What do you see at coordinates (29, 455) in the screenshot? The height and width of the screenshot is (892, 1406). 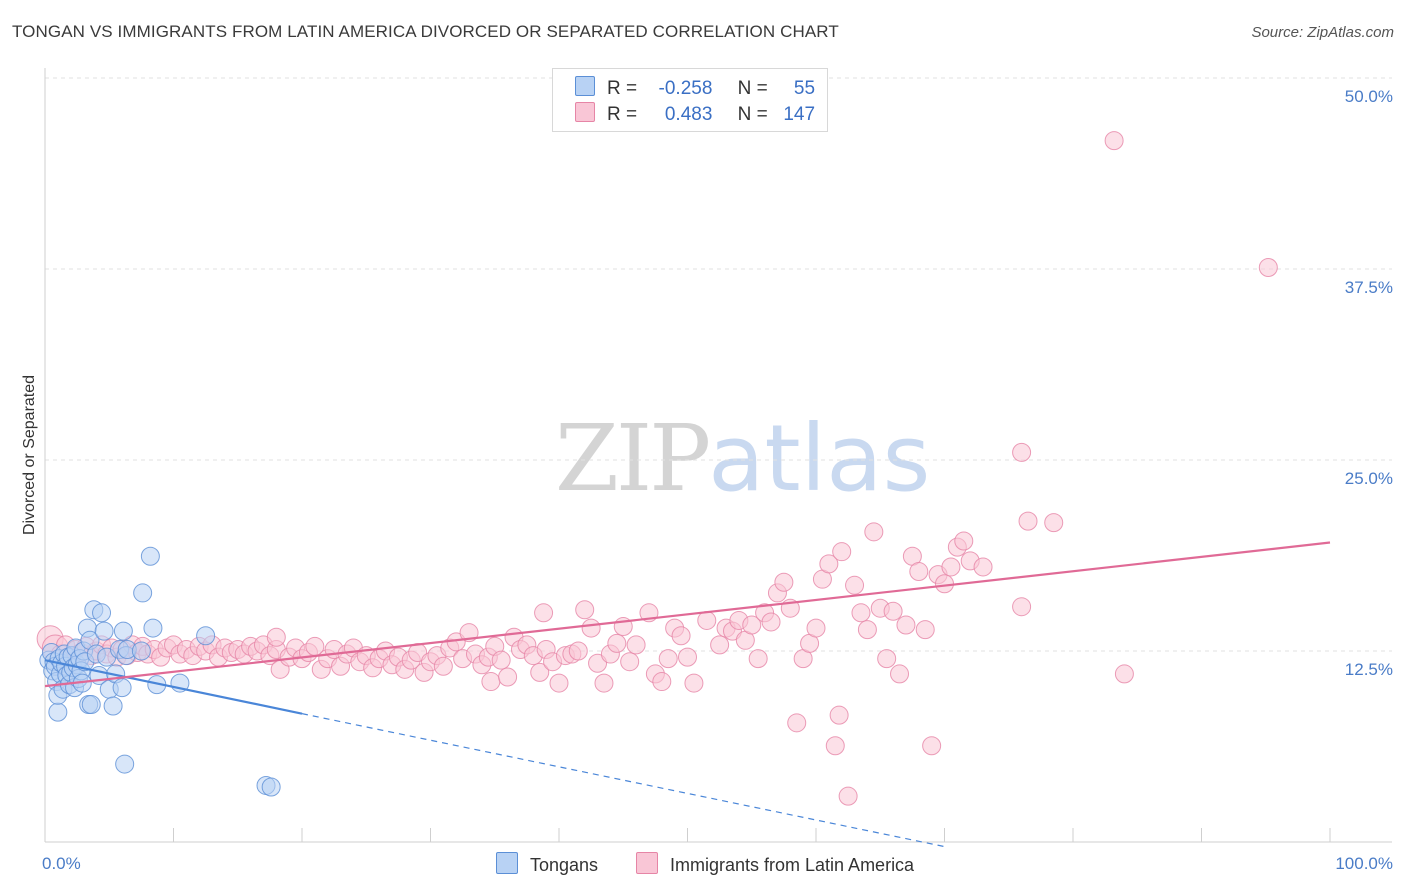 I see `y-axis-label: Divorced or Separated` at bounding box center [29, 455].